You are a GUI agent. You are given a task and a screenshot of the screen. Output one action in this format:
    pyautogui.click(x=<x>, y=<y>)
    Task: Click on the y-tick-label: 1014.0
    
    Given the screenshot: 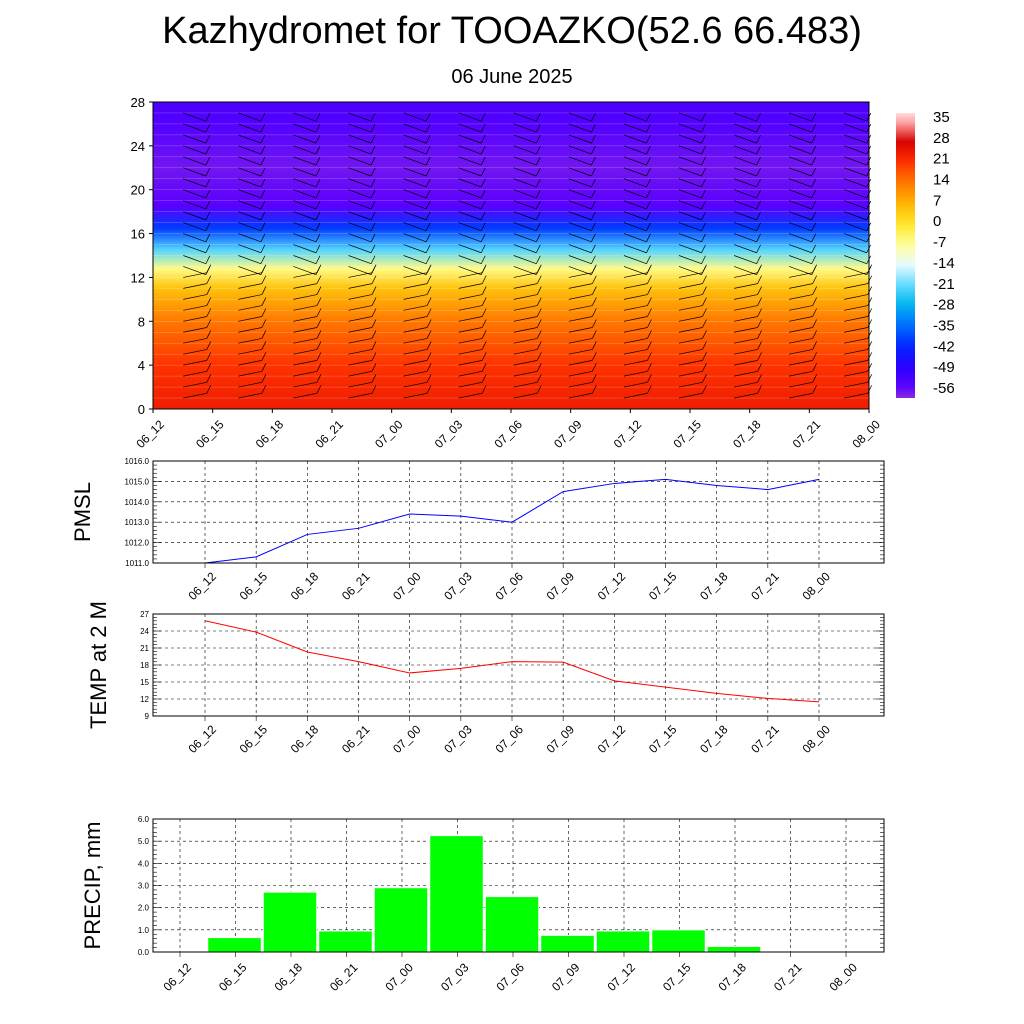 What is the action you would take?
    pyautogui.click(x=137, y=502)
    